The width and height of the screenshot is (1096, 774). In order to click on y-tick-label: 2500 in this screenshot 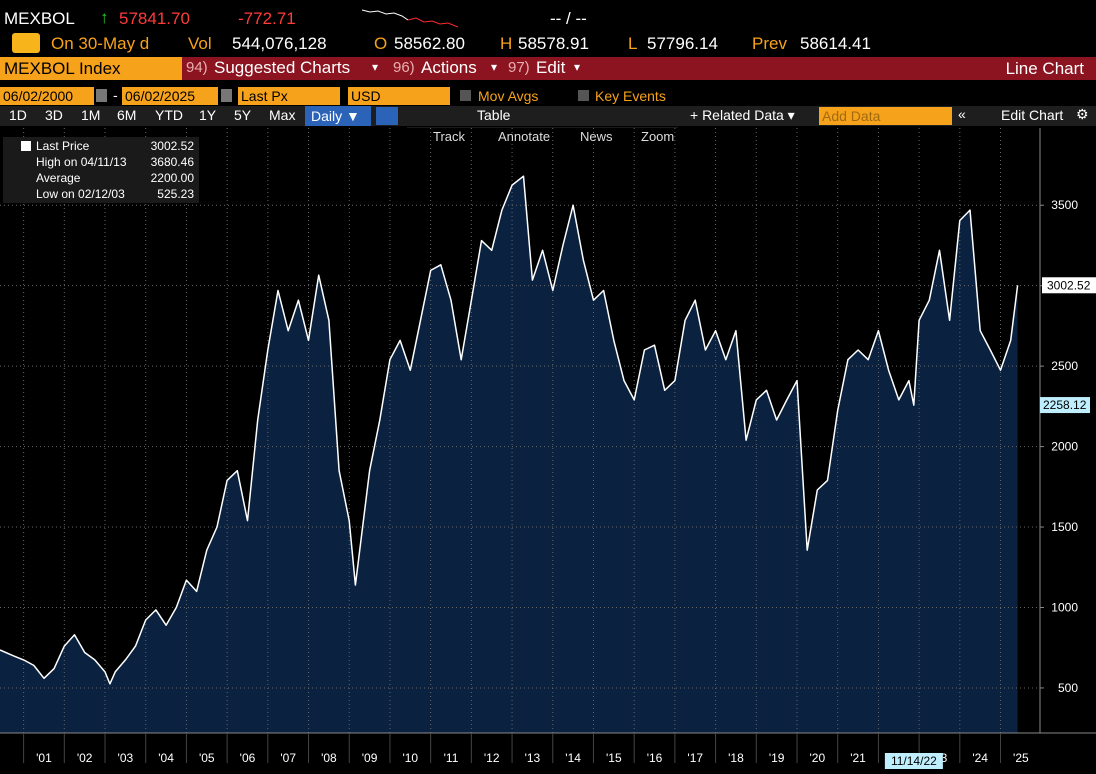, I will do `click(1064, 366)`.